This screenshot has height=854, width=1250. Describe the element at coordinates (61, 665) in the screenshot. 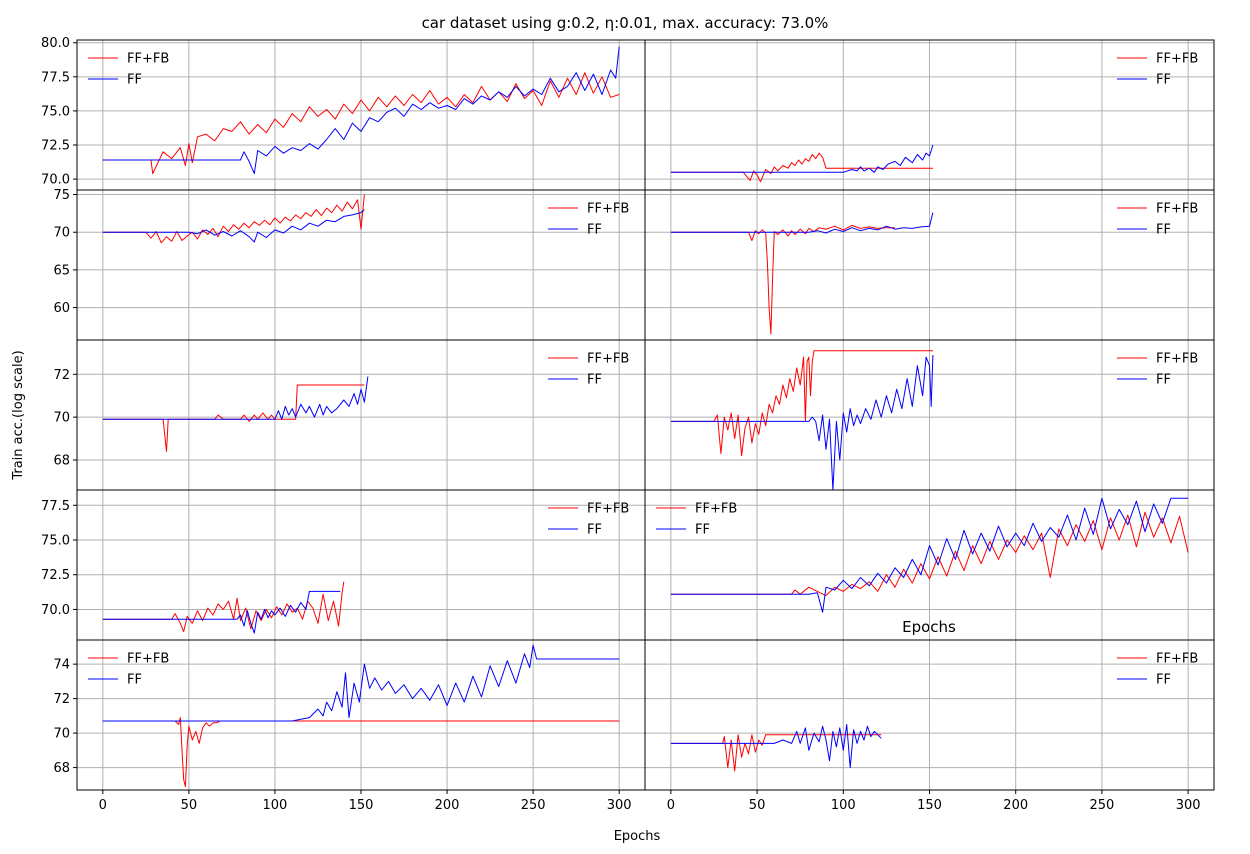

I see `y-tick-label: 74` at that location.